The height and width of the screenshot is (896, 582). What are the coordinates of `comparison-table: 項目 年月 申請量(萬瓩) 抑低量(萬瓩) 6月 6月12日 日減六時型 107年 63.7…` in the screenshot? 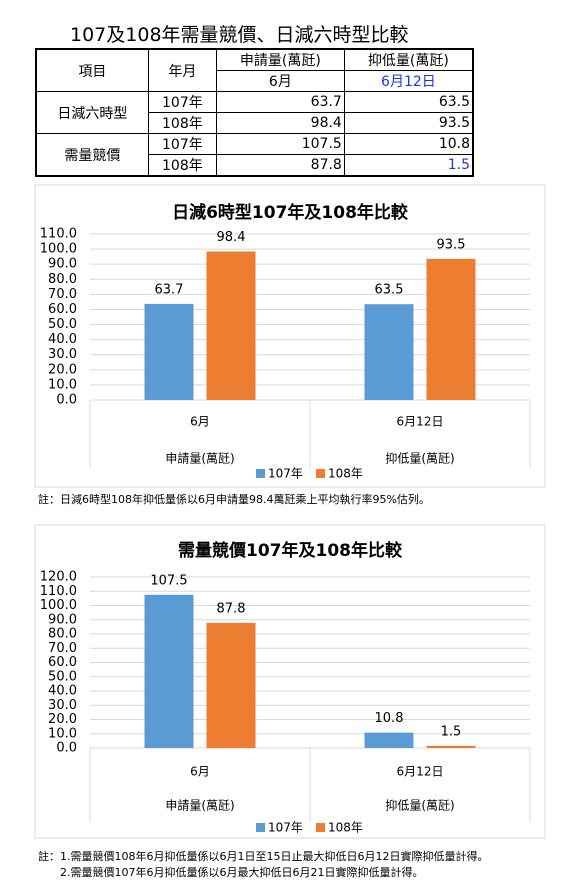 It's located at (254, 112).